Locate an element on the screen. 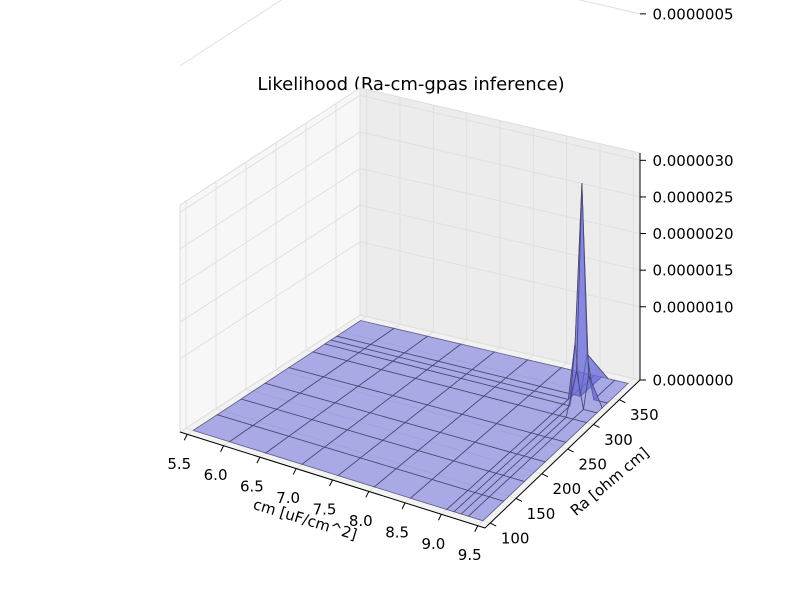  z-tick-label: 0.0000030 is located at coordinates (692, 161).